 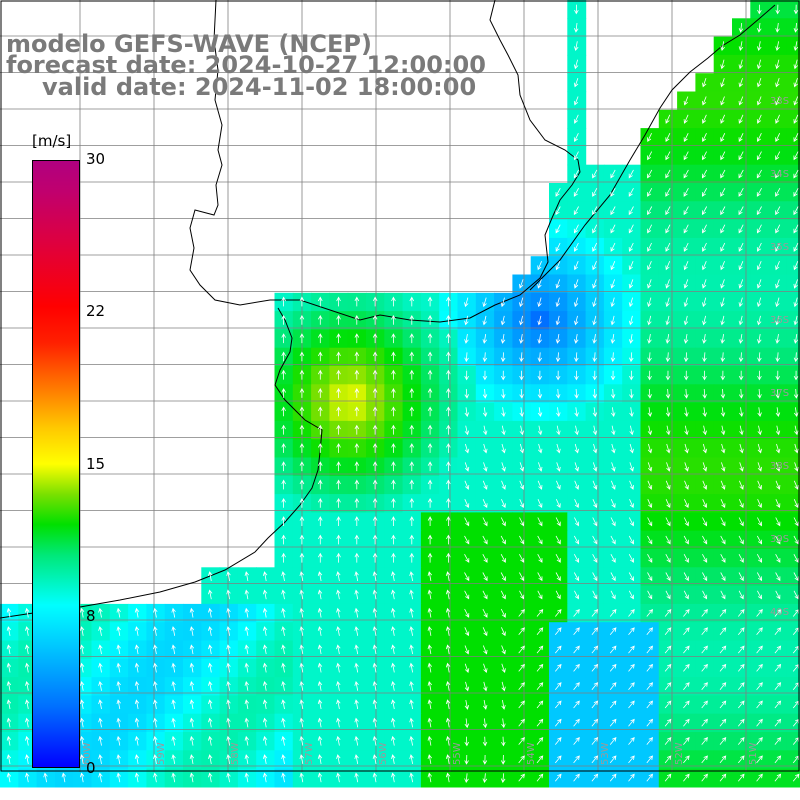 What do you see at coordinates (679, 753) in the screenshot?
I see `longitude-label: 52W` at bounding box center [679, 753].